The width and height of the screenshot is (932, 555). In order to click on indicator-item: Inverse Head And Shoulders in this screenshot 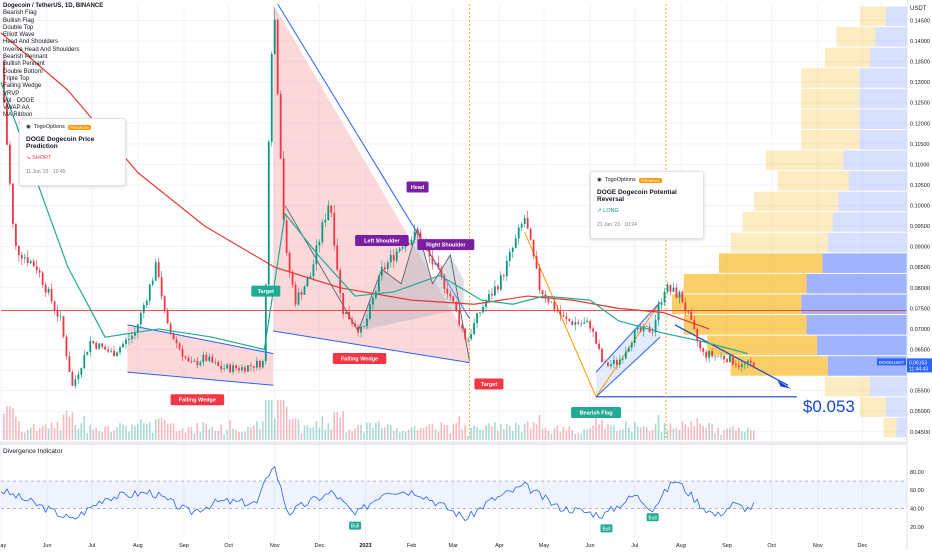, I will do `click(41, 49)`.